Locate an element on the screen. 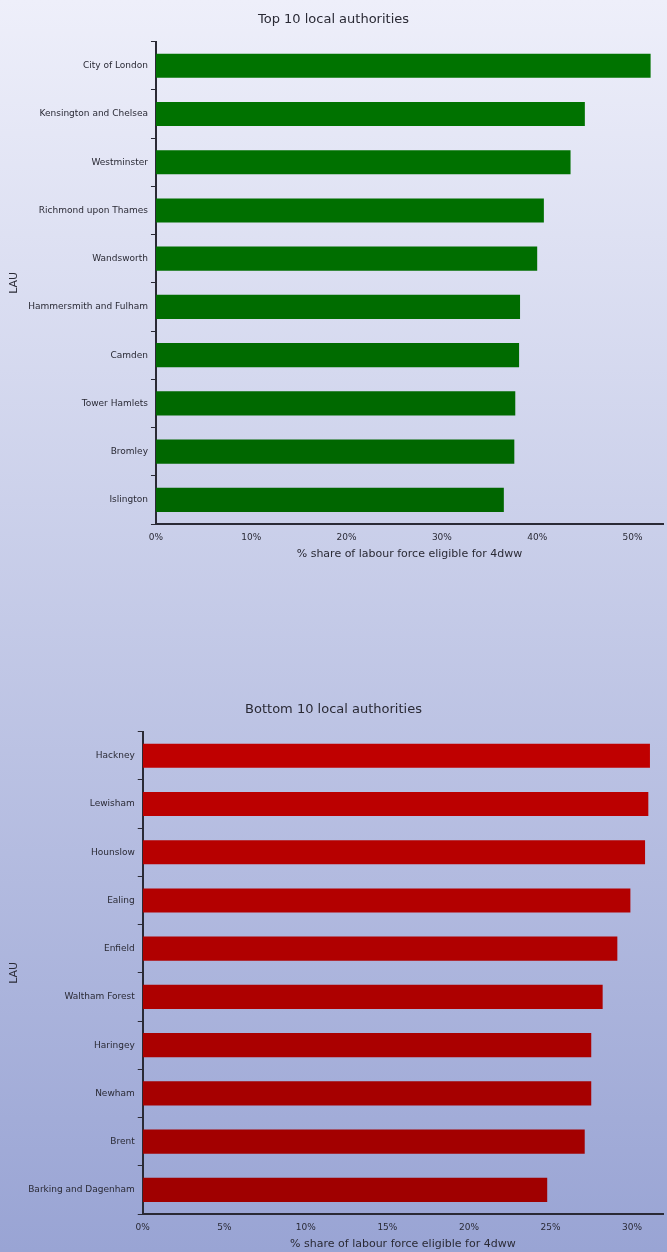 Image resolution: width=667 pixels, height=1252 pixels. y-tick-label: Brent is located at coordinates (123, 1140).